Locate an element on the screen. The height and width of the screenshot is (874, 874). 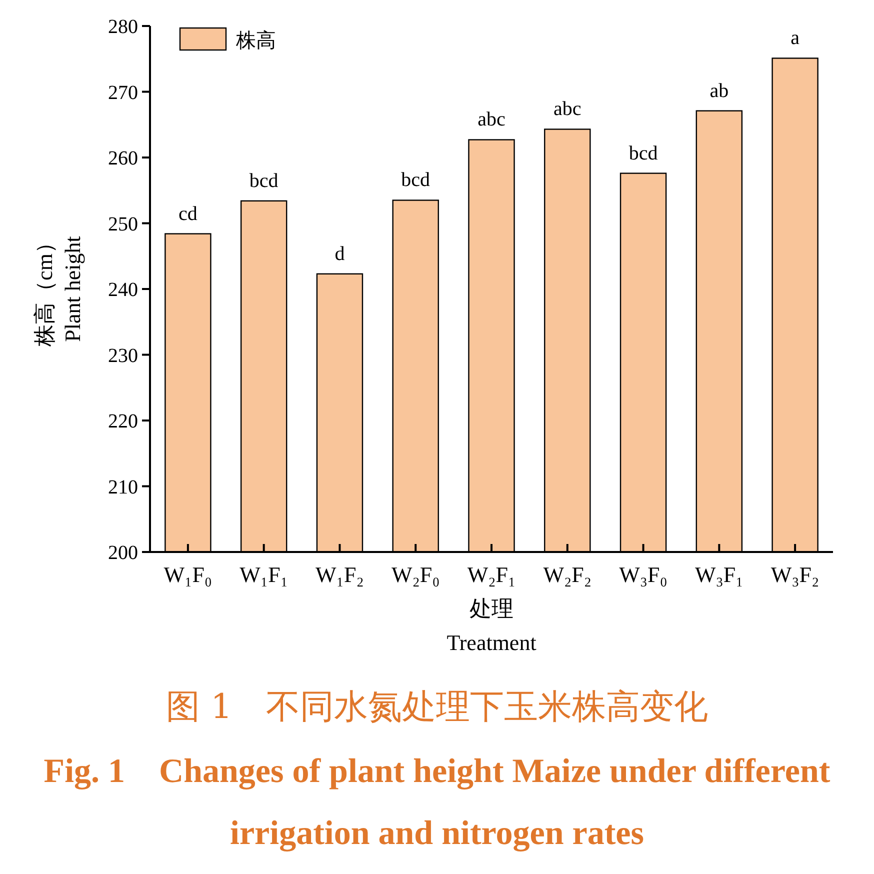
x-tick-label: W₂F₁ is located at coordinates (491, 574).